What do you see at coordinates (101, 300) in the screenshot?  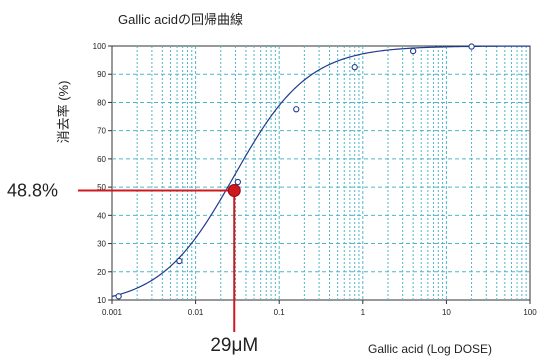 I see `y-tick-label: 10` at bounding box center [101, 300].